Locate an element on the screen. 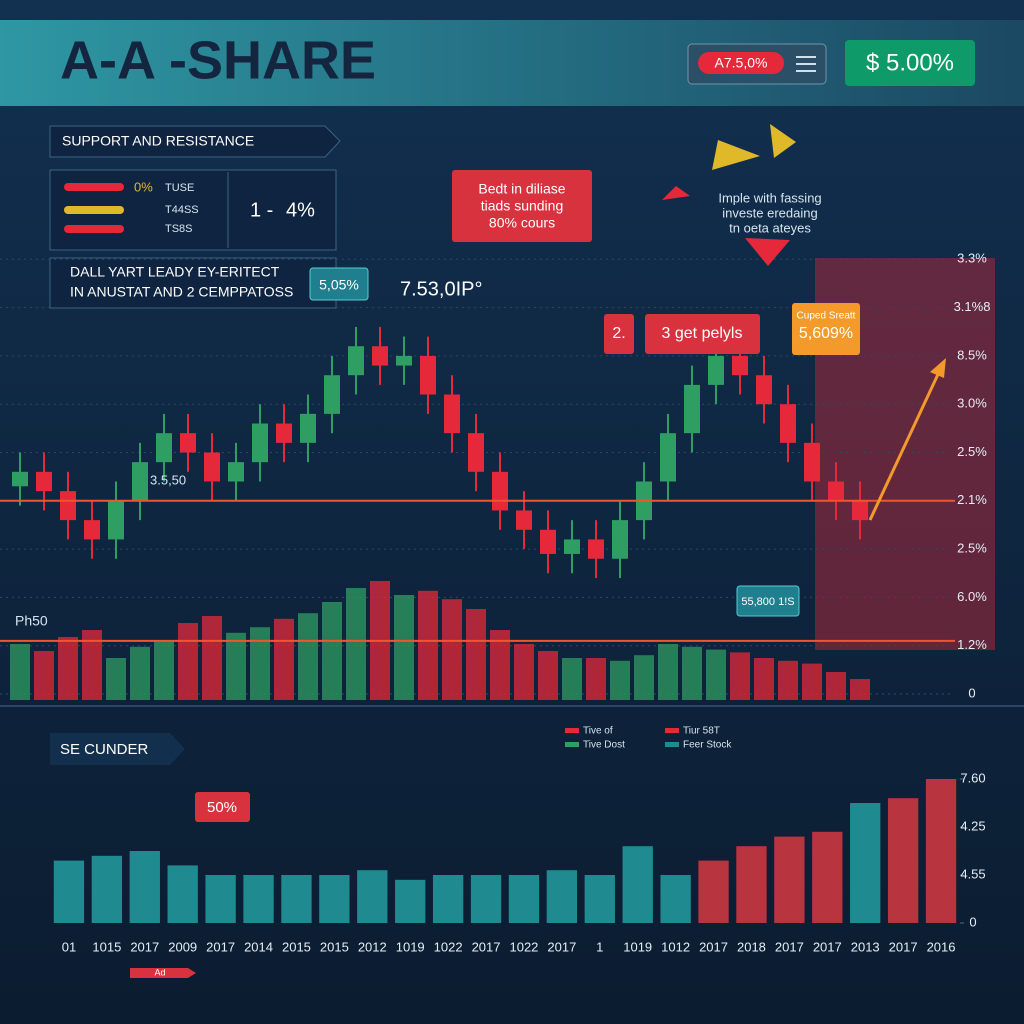  badge-text: 50% is located at coordinates (222, 807).